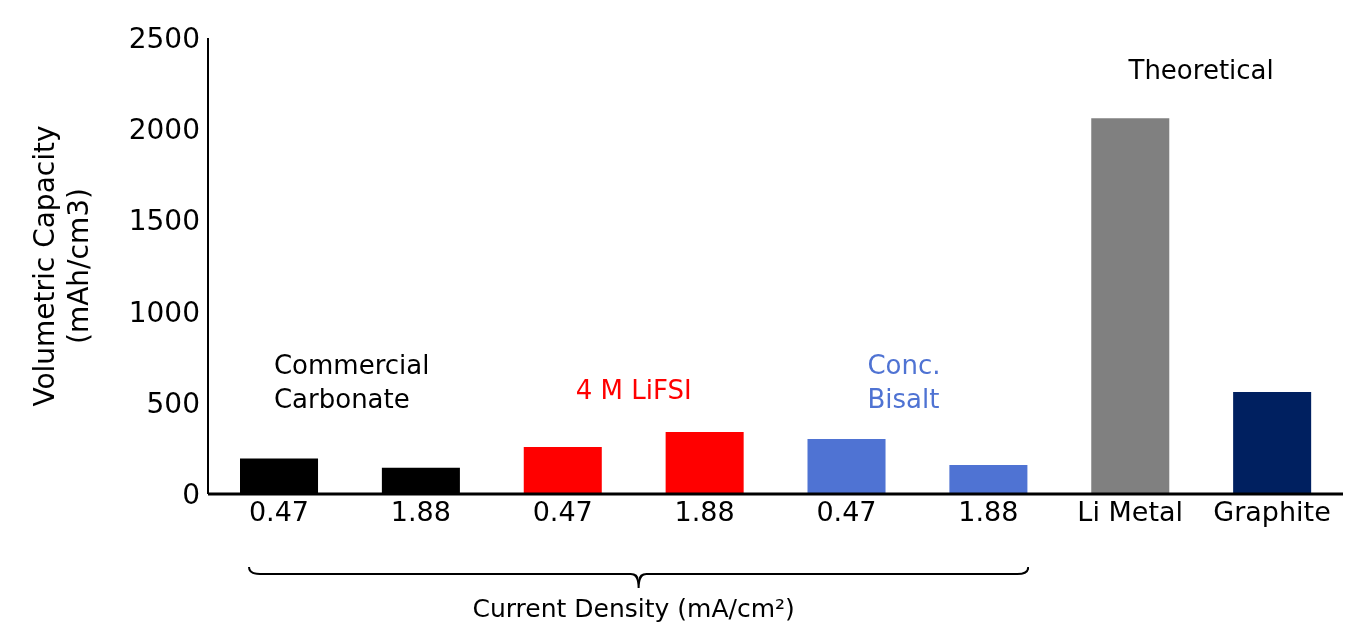 The width and height of the screenshot is (1365, 634). What do you see at coordinates (633, 608) in the screenshot?
I see `x-axis-title: Current Density (mA/cm²)` at bounding box center [633, 608].